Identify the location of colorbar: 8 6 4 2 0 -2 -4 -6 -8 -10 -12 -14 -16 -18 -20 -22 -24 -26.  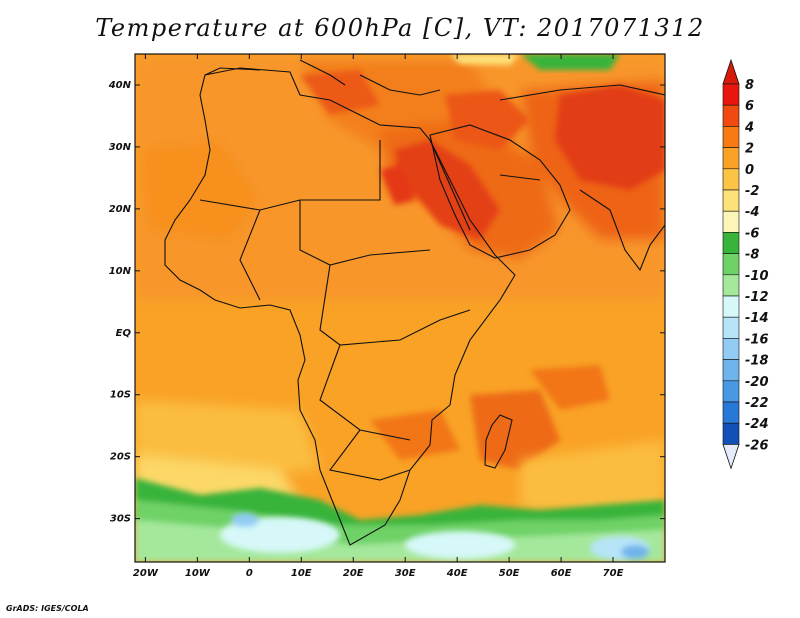
(745, 264).